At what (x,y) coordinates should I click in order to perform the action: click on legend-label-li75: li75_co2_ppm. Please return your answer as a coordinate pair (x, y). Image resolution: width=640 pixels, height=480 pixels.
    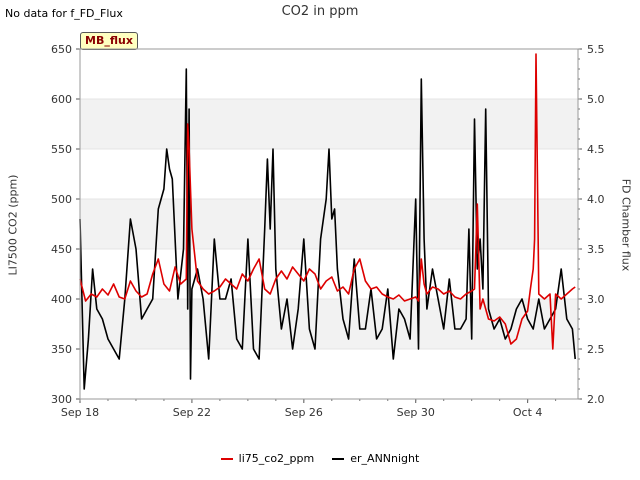
    Looking at the image, I should click on (276, 458).